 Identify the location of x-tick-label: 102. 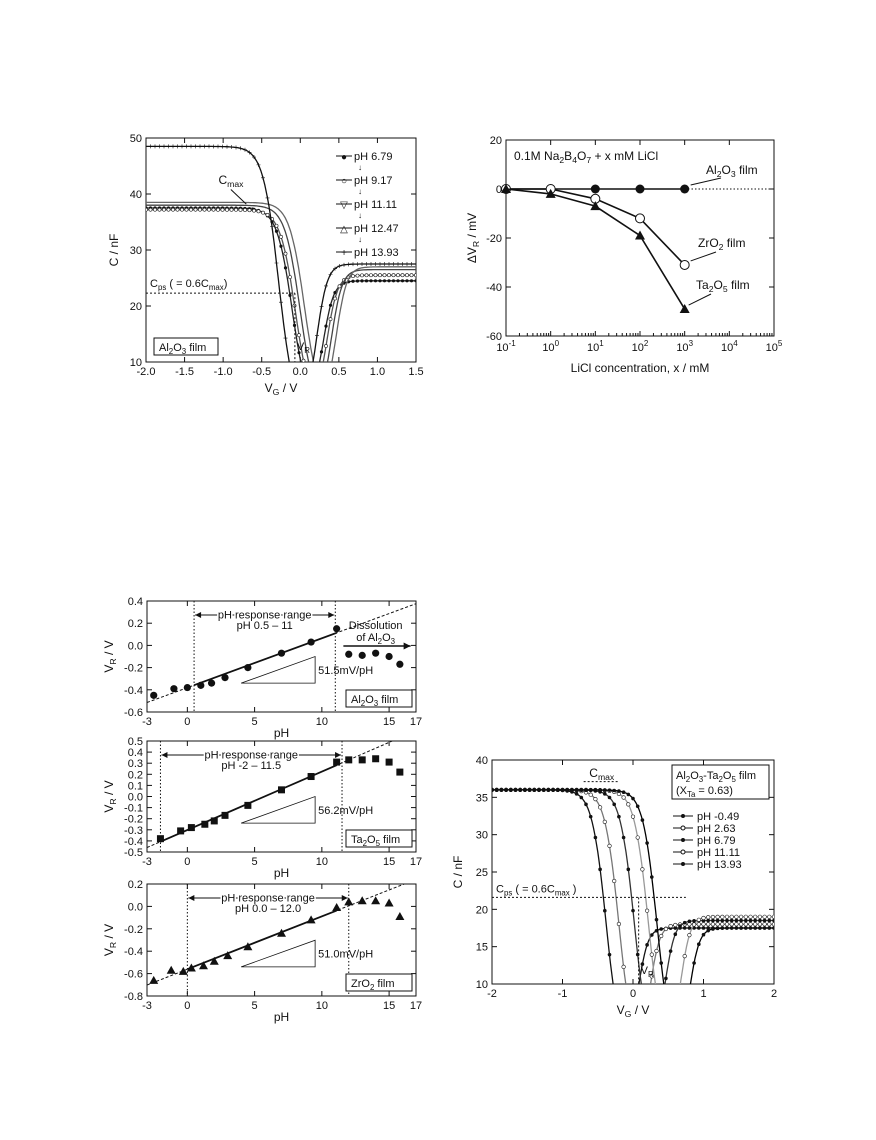
(640, 346).